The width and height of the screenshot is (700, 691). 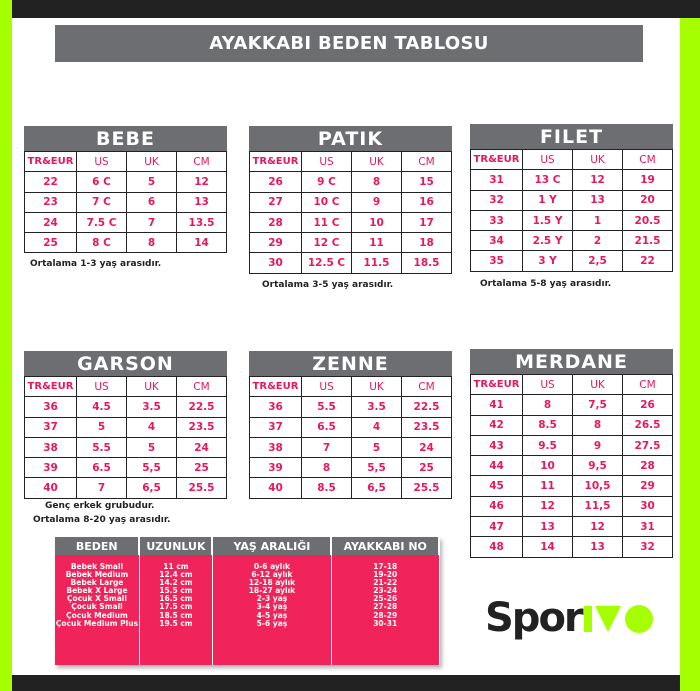 I want to click on table-cell: 11 C, so click(x=326, y=222).